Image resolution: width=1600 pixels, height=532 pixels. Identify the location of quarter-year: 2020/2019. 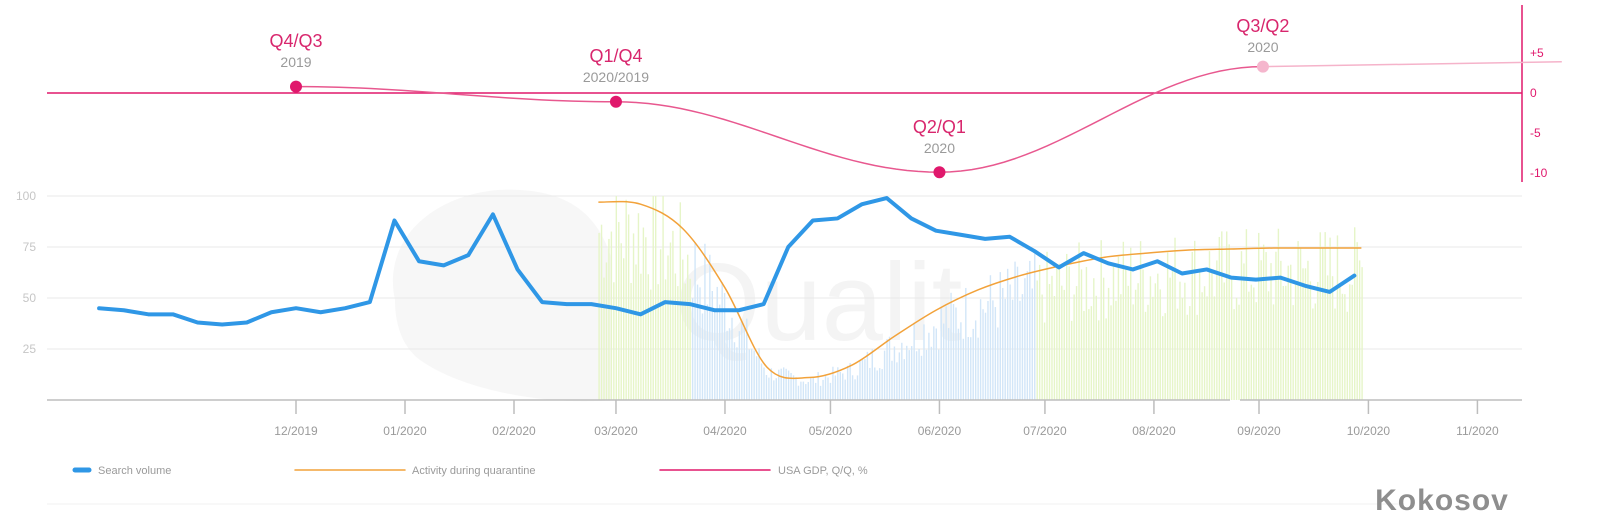
(616, 77).